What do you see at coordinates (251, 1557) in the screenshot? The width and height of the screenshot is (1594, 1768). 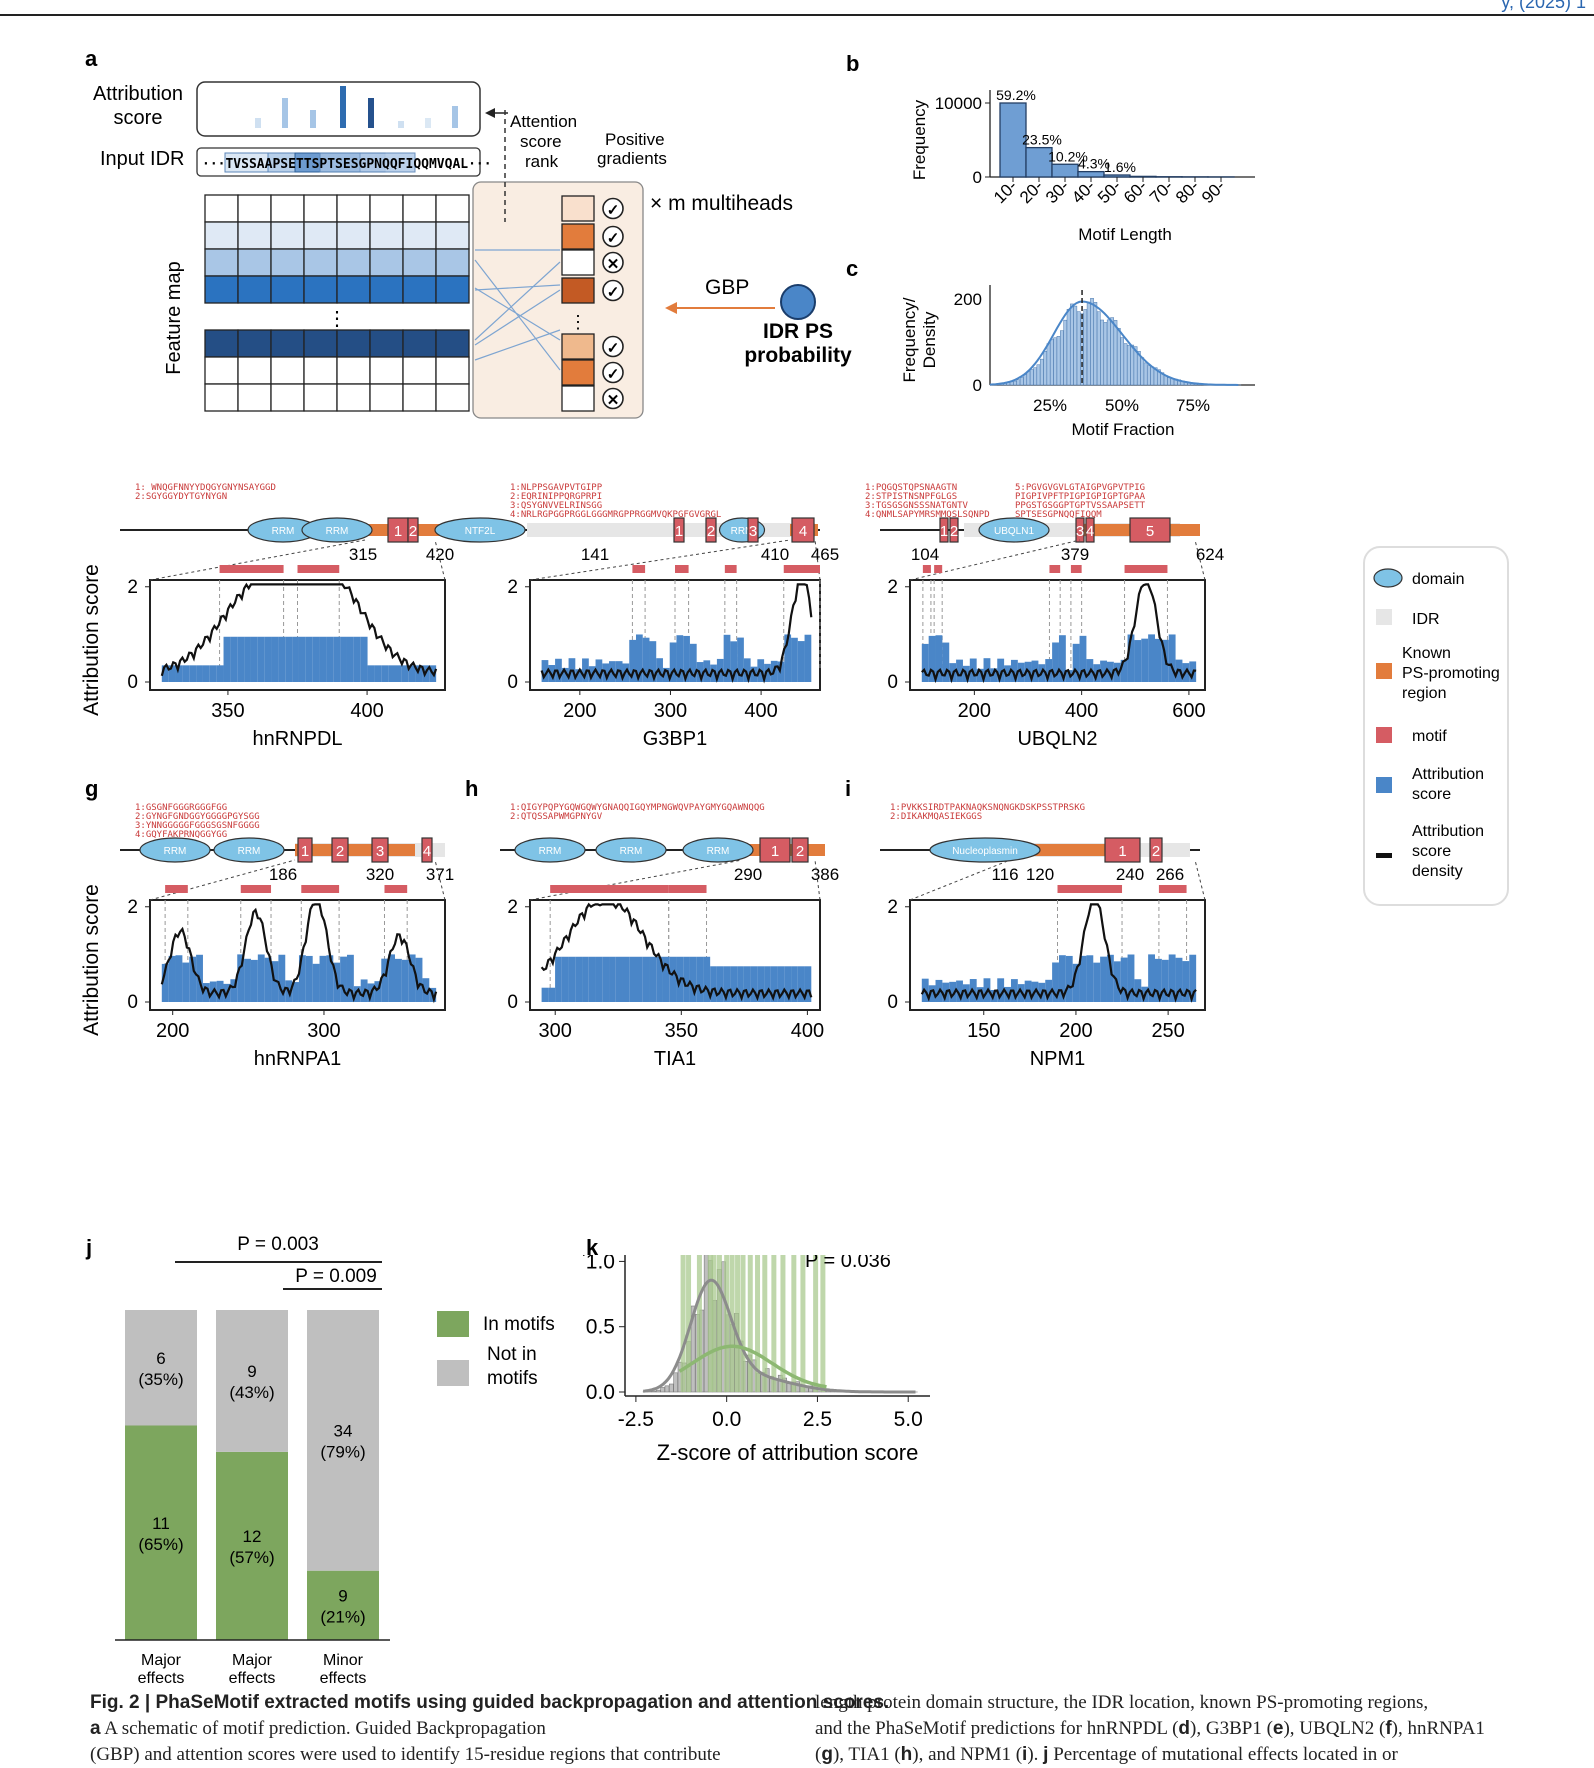 I see `j-label-in-pct: (57%)` at bounding box center [251, 1557].